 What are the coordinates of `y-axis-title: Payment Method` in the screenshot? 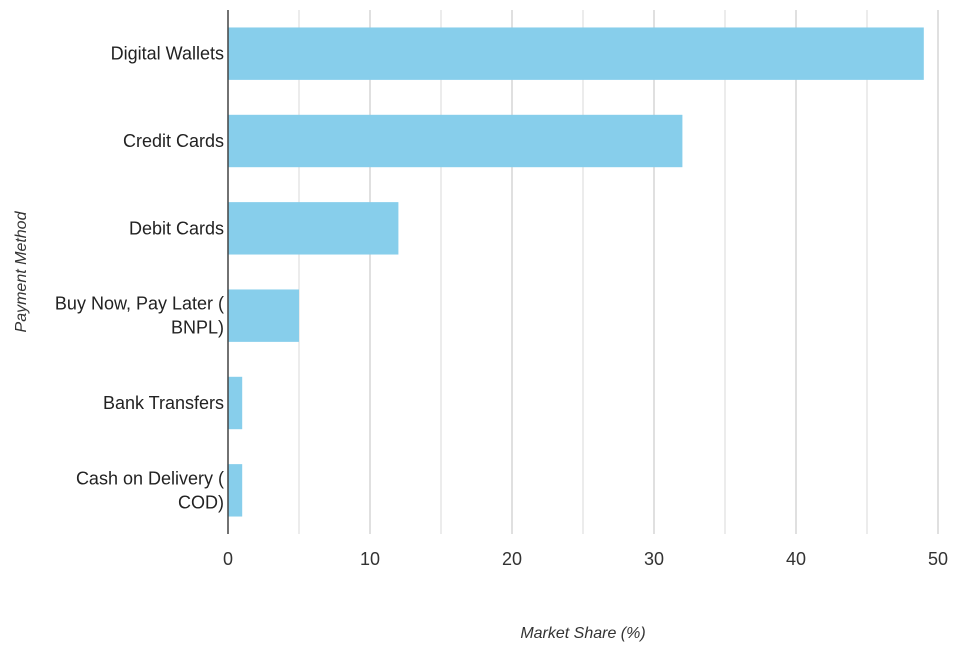 It's located at (21, 271).